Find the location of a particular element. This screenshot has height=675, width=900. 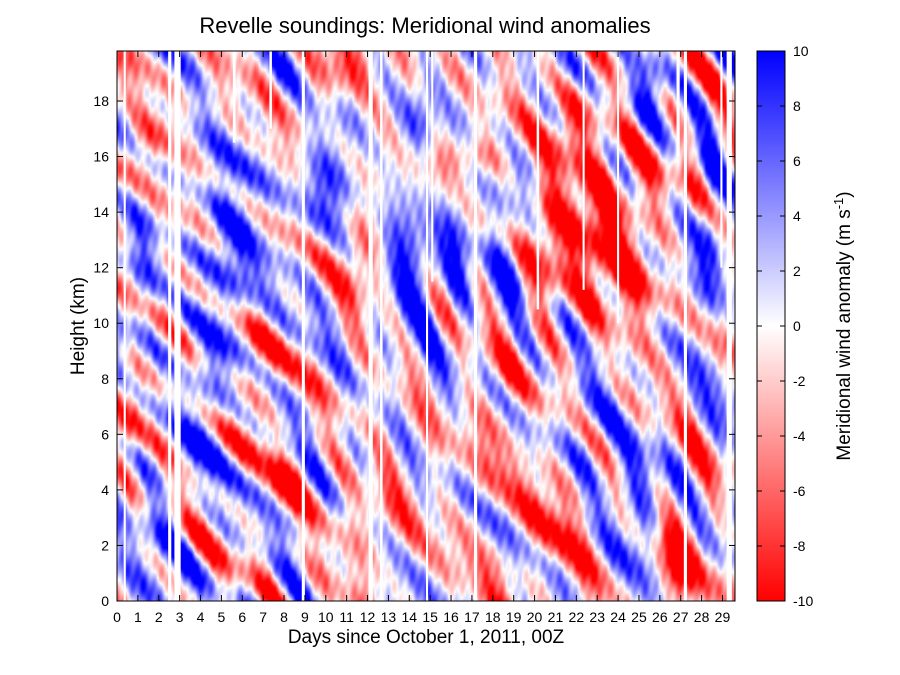

colorbar-tick-label: -10 is located at coordinates (803, 601).